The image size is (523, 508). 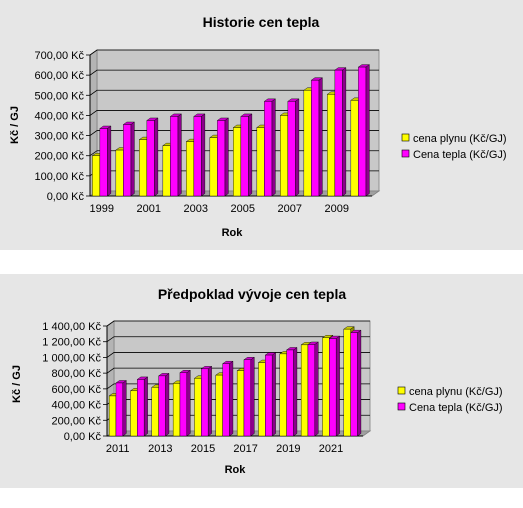 I want to click on x-tick-label: 2021, so click(x=331, y=449).